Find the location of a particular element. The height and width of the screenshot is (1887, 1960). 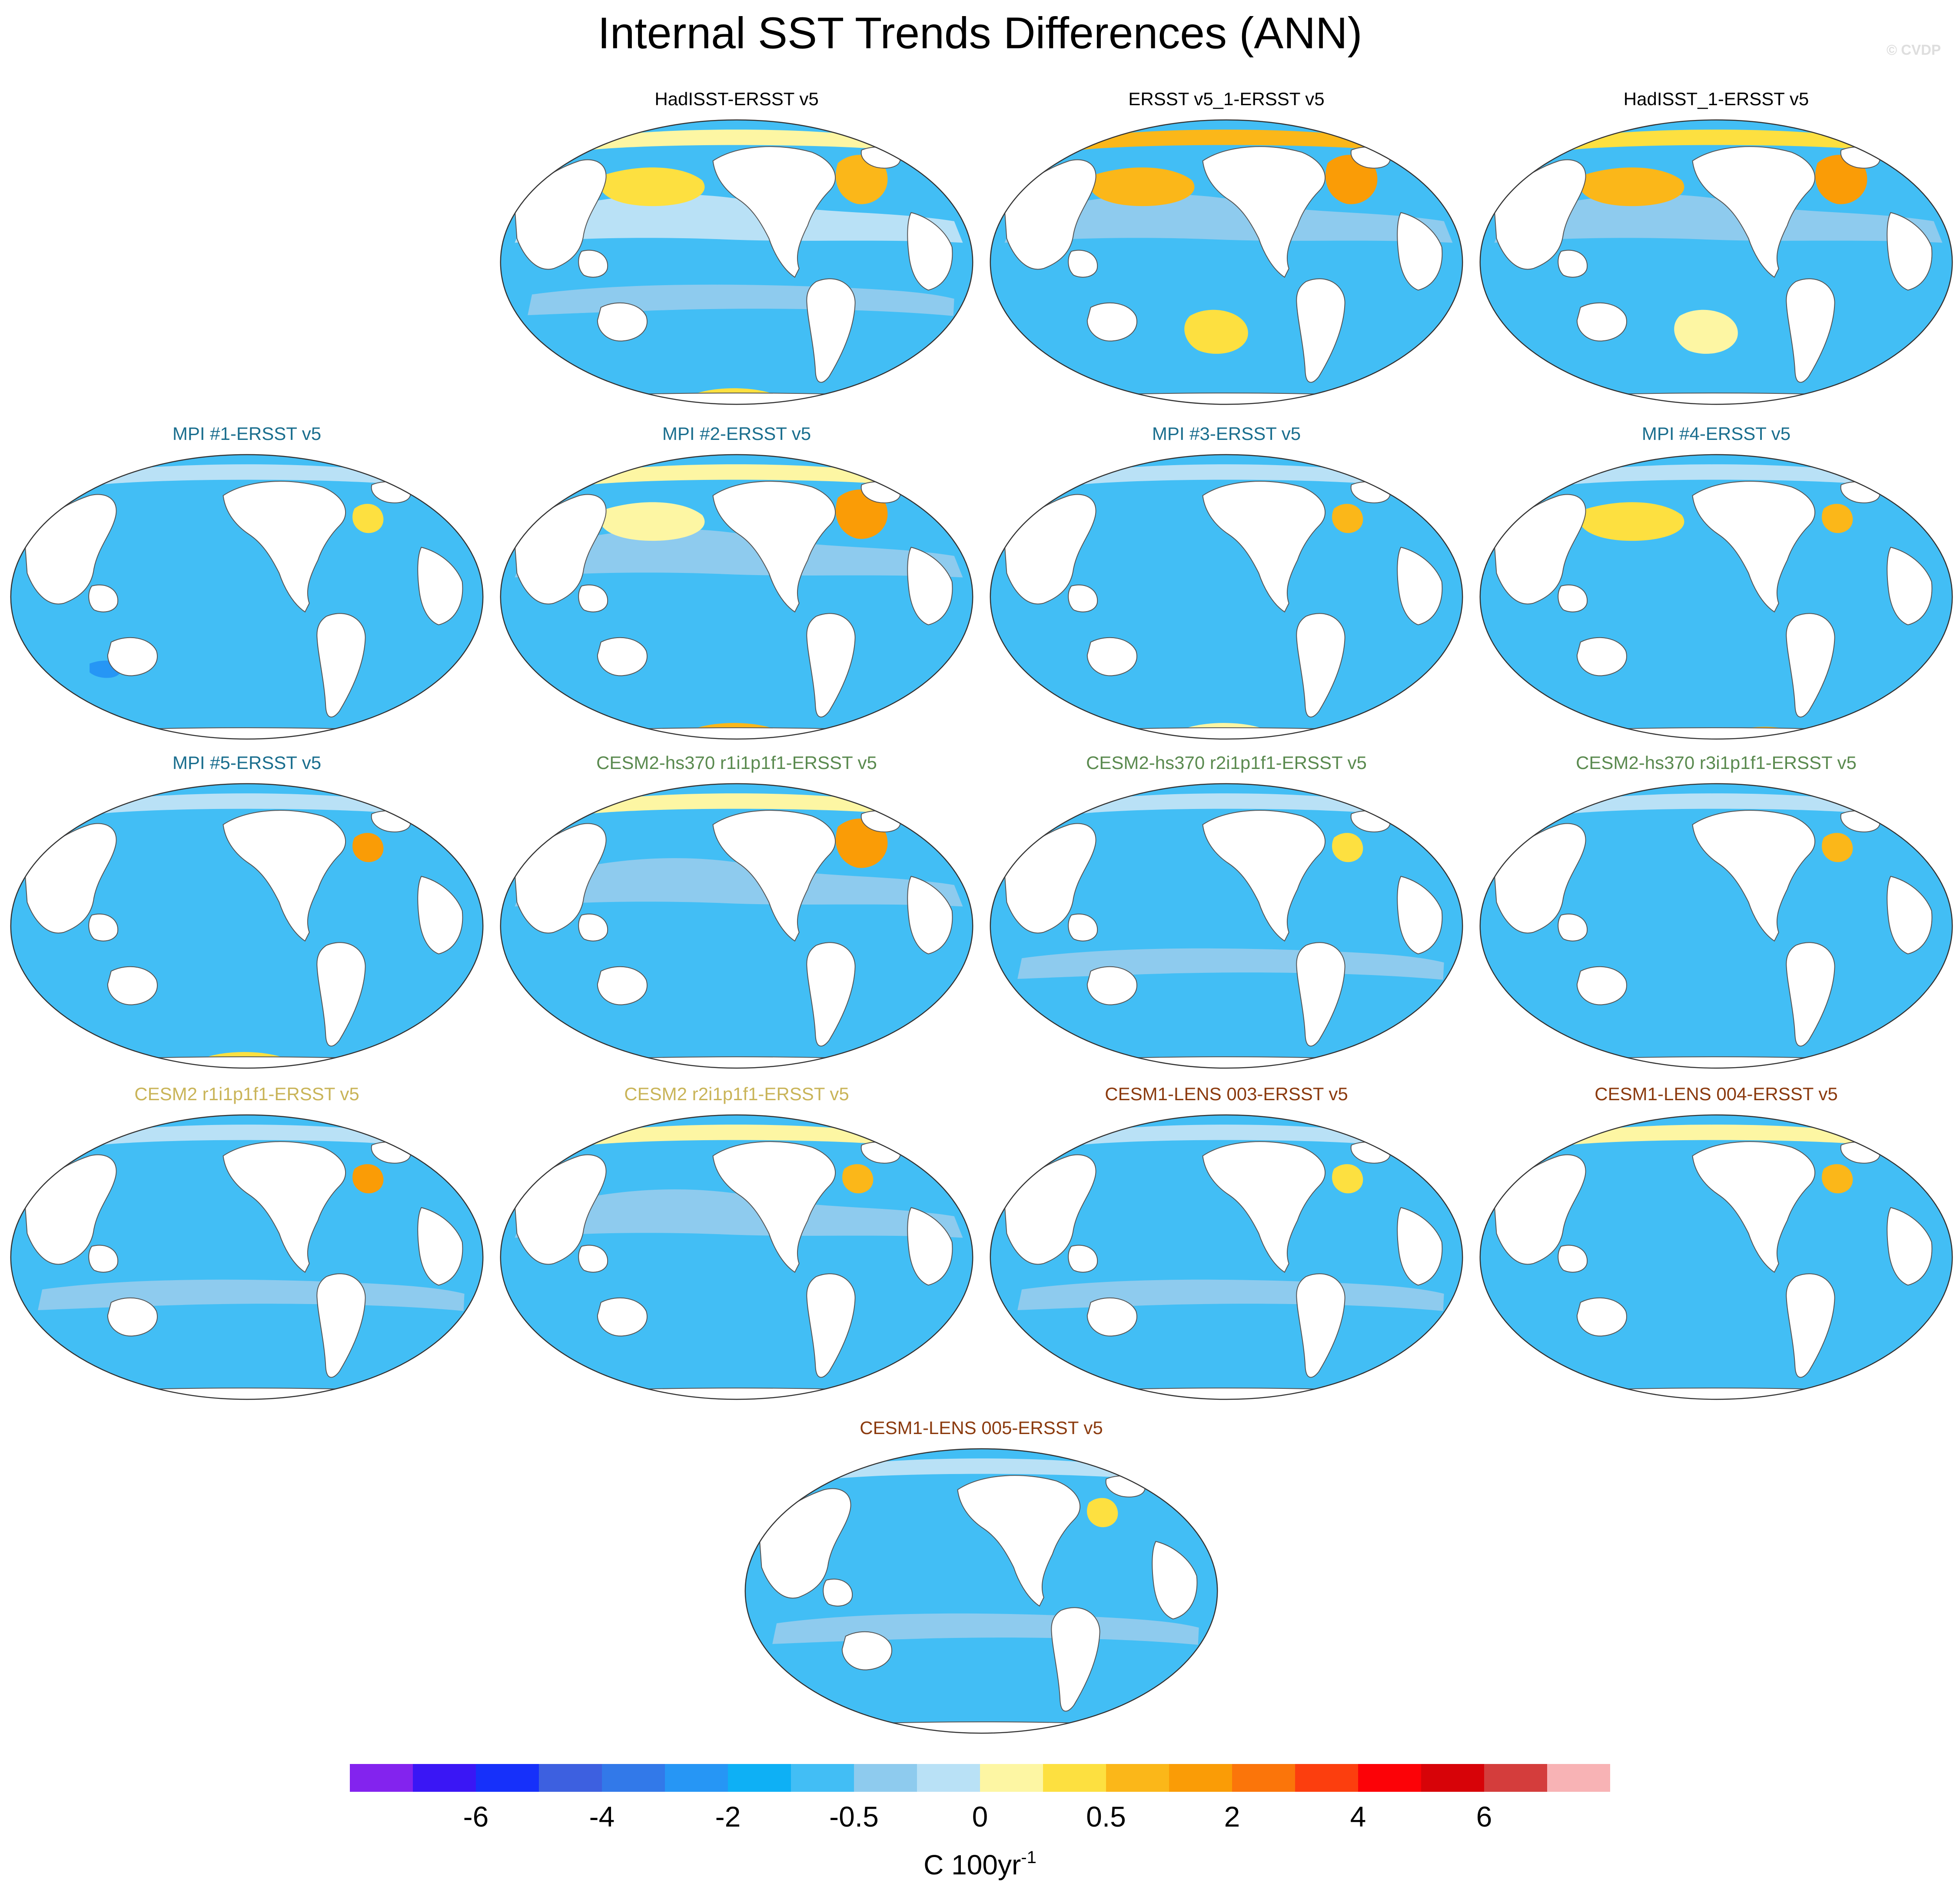

map-panel: HadISST-ERSST v5 is located at coordinates (736, 250).